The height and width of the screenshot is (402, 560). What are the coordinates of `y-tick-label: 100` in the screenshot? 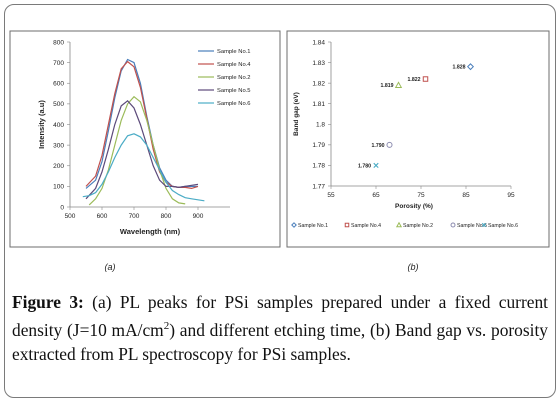 It's located at (58, 187).